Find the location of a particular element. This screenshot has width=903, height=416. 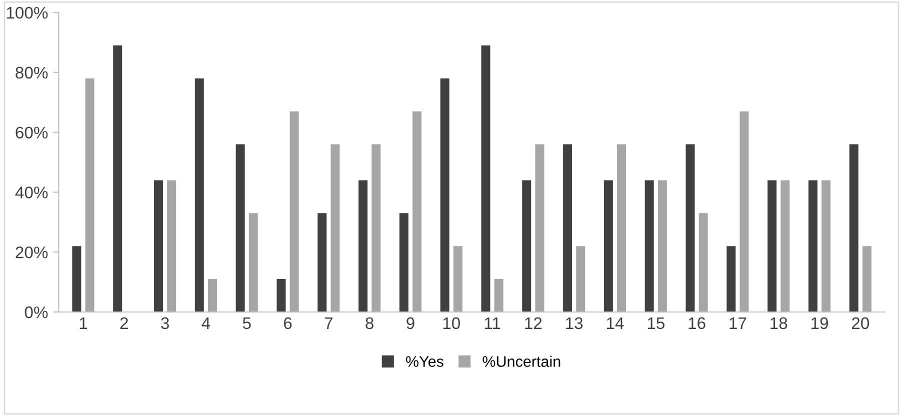

x-tick-label: 9 is located at coordinates (410, 323).